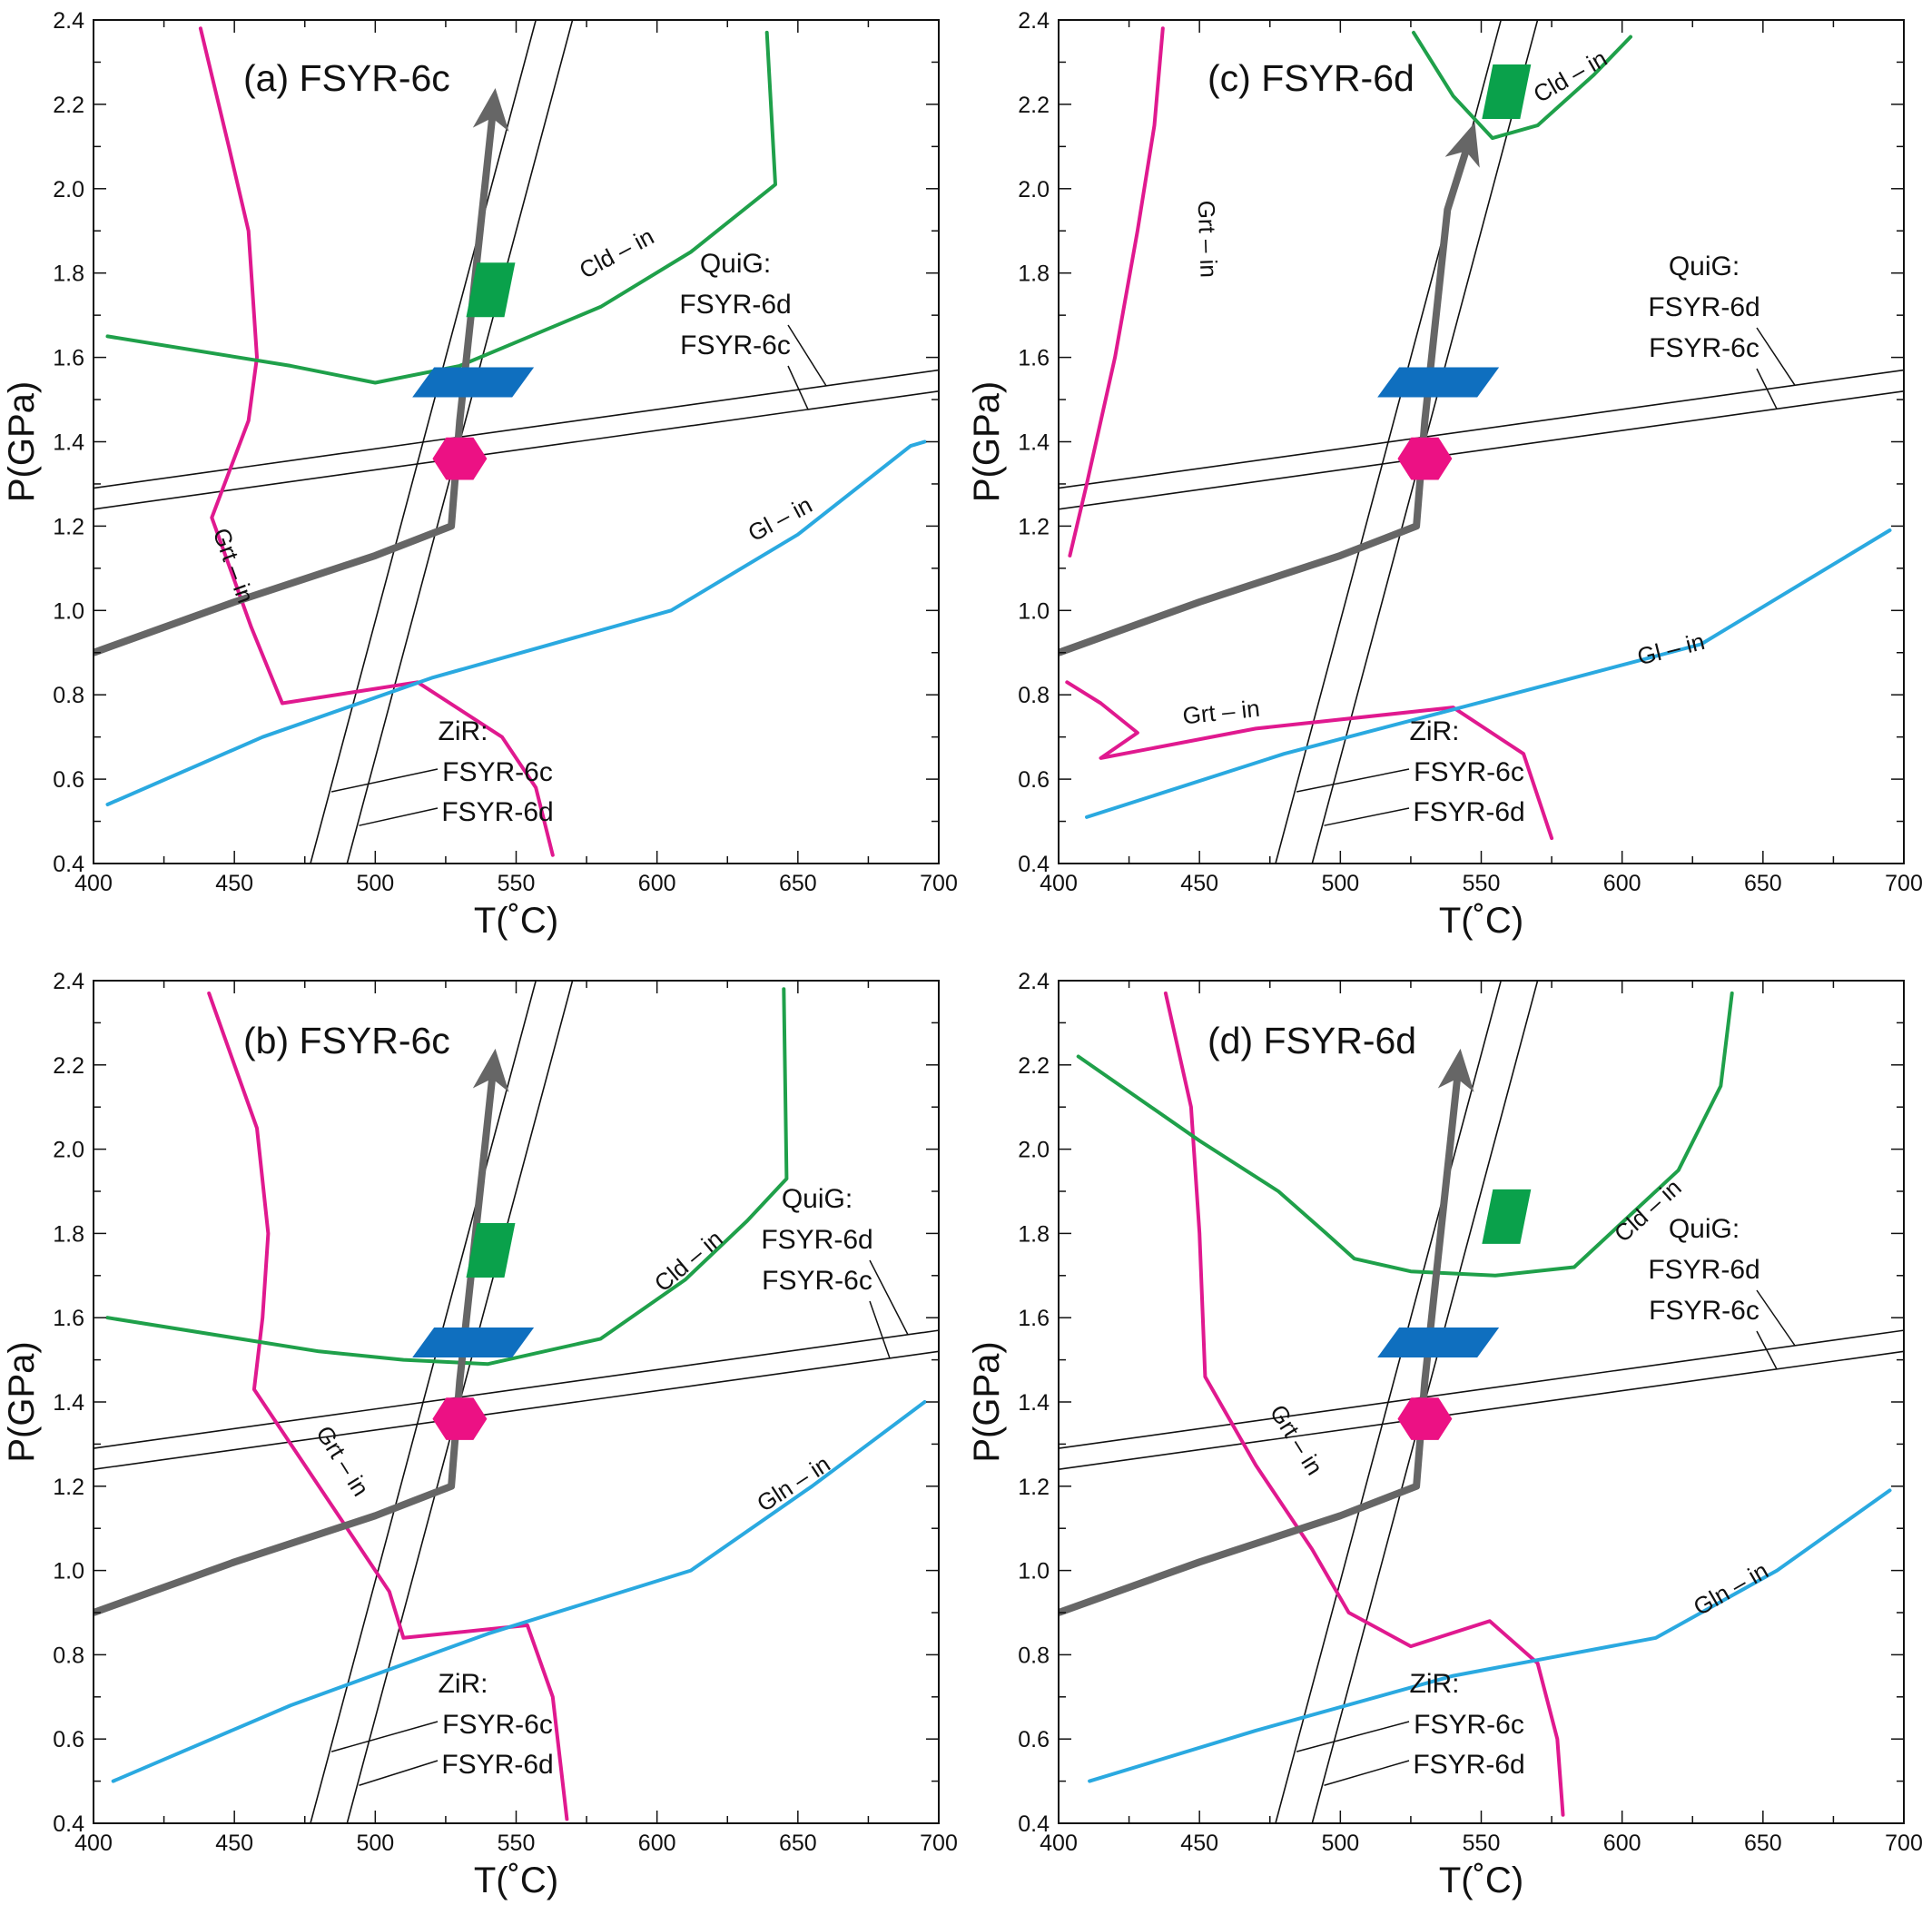 The image size is (1932, 1905). What do you see at coordinates (817, 1199) in the screenshot?
I see `quig-label: QuiG:` at bounding box center [817, 1199].